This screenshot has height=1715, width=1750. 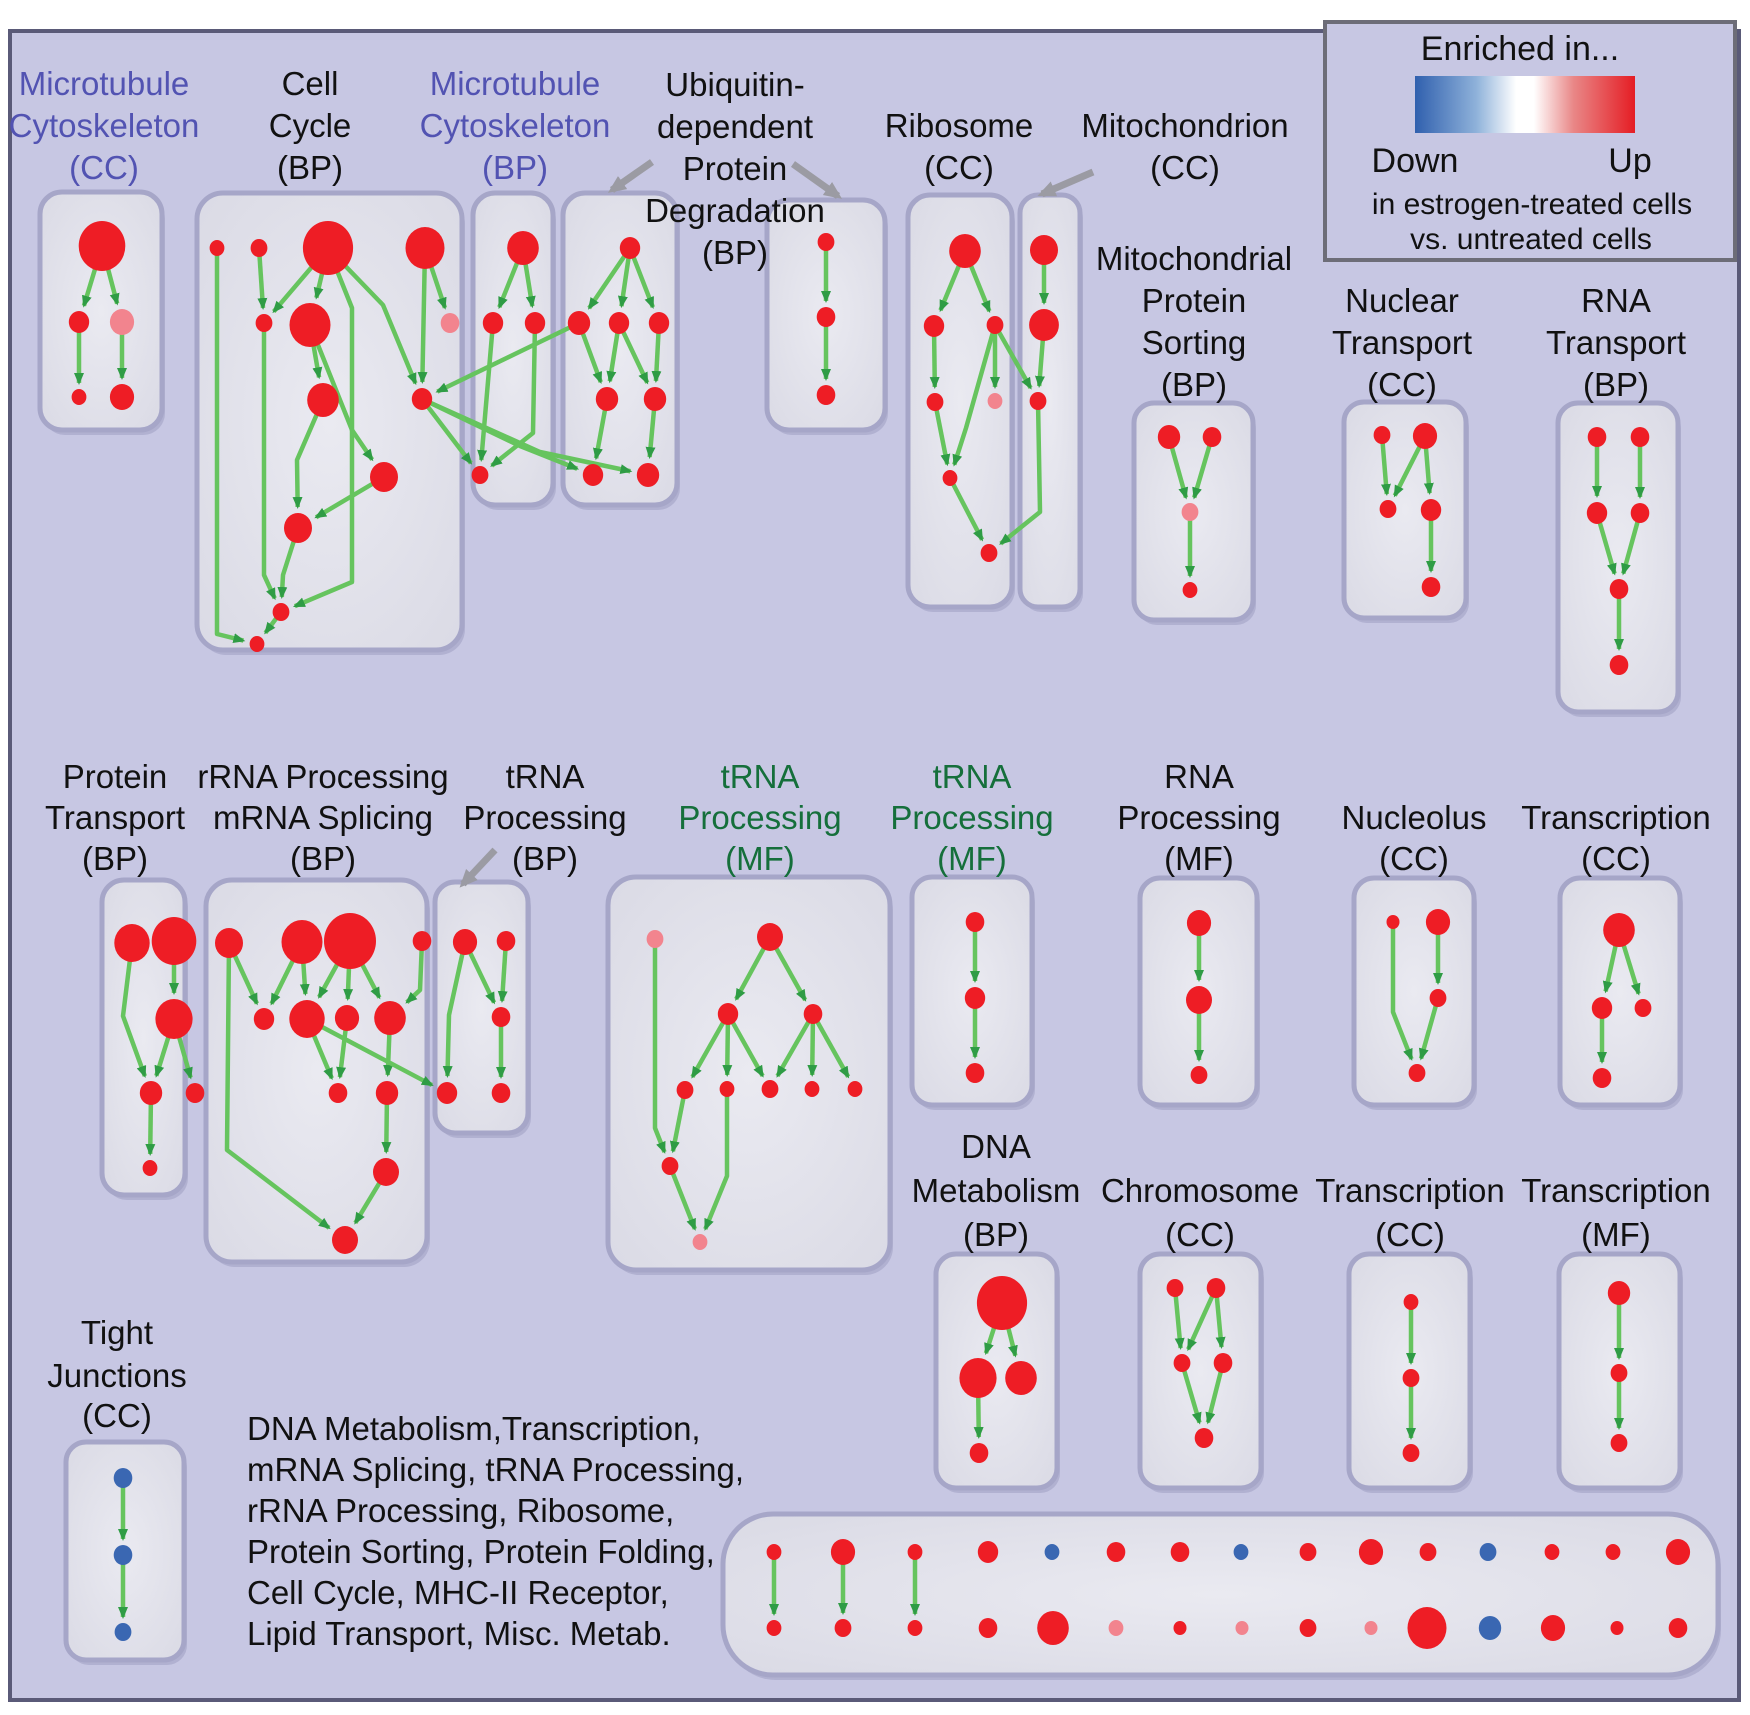 What do you see at coordinates (459, 1633) in the screenshot?
I see `label-line: Lipid Transport, Misc. Metab.` at bounding box center [459, 1633].